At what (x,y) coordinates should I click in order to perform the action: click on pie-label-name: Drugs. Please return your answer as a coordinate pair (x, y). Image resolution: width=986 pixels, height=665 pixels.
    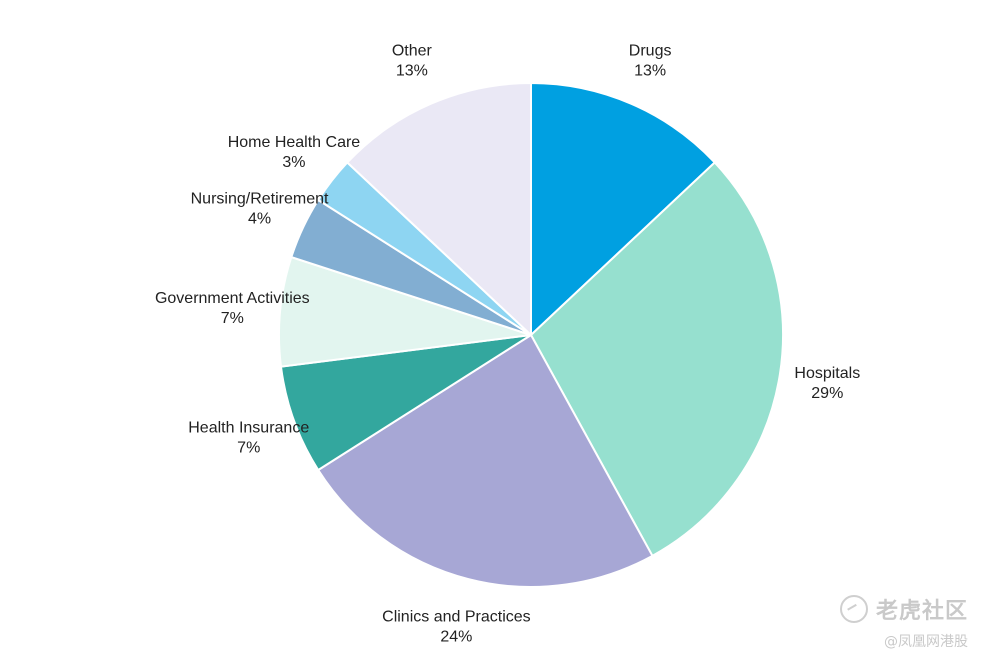
    Looking at the image, I should click on (650, 51).